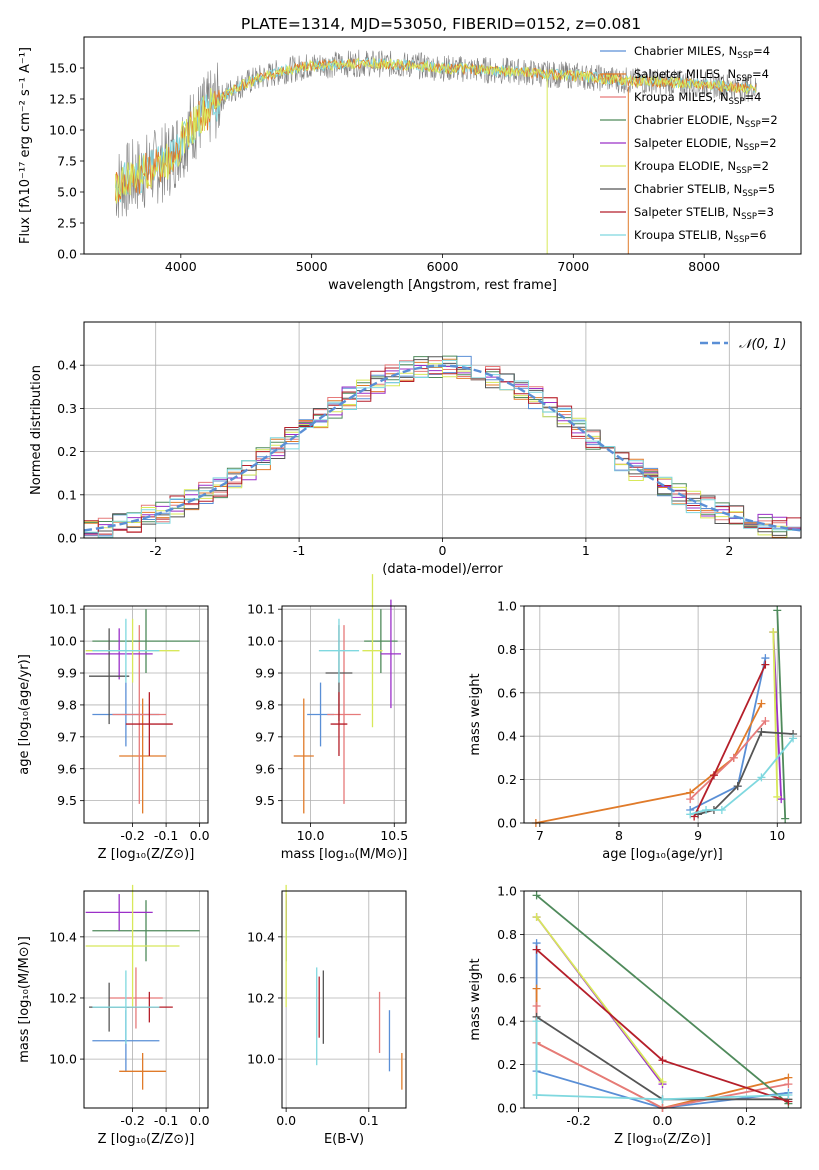 The image size is (819, 1170). I want to click on x-tick-label: 7, so click(540, 835).